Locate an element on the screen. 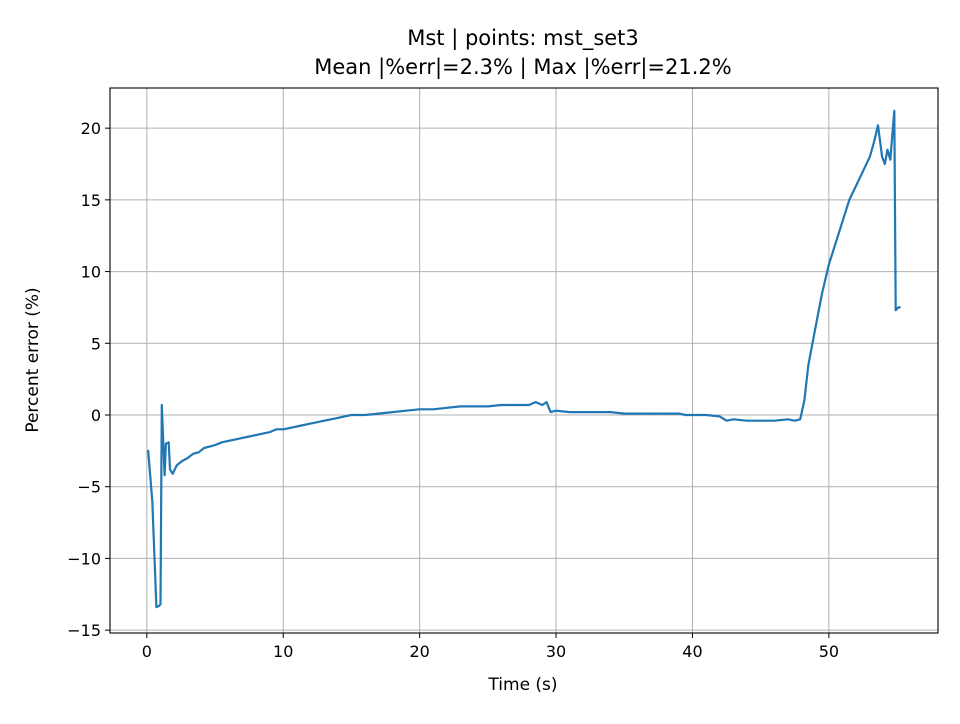 Image resolution: width=960 pixels, height=724 pixels. y-tick-label: 20 is located at coordinates (91, 128).